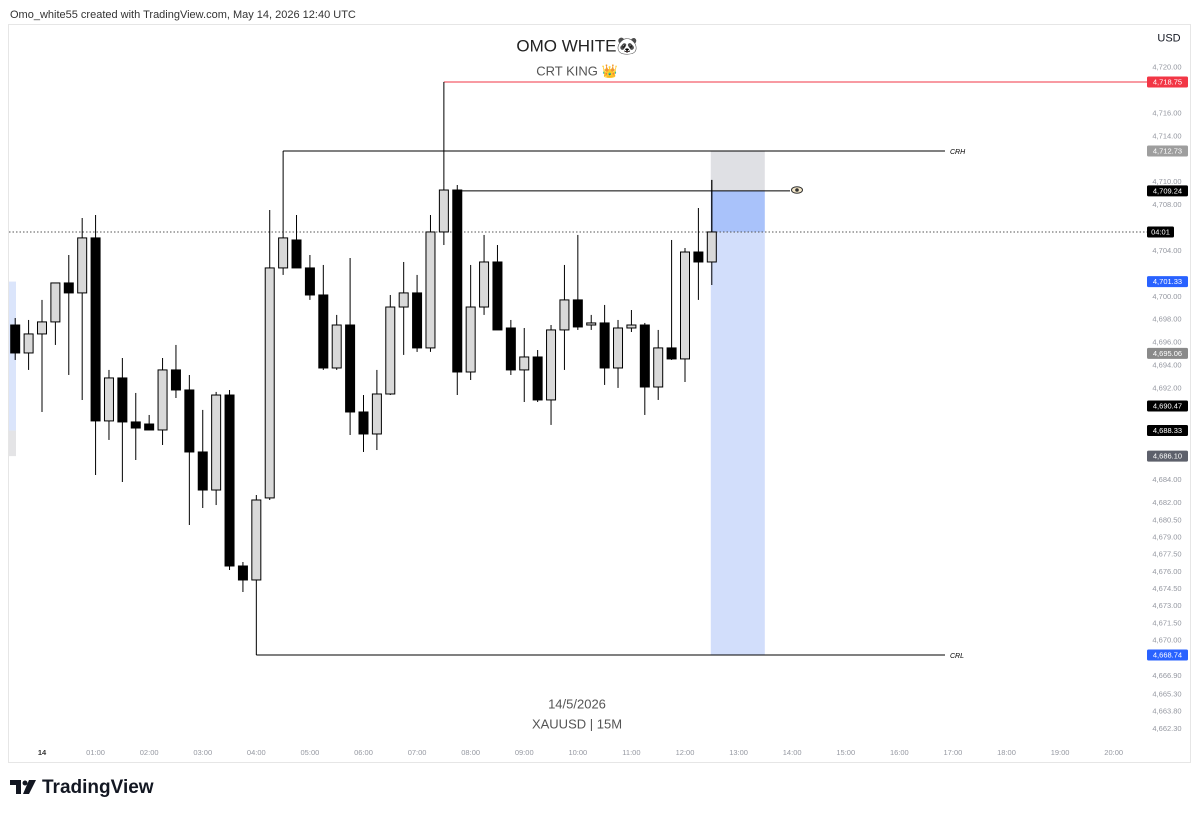 Image resolution: width=1200 pixels, height=818 pixels. Describe the element at coordinates (958, 152) in the screenshot. I see `level-name: CRH` at that location.